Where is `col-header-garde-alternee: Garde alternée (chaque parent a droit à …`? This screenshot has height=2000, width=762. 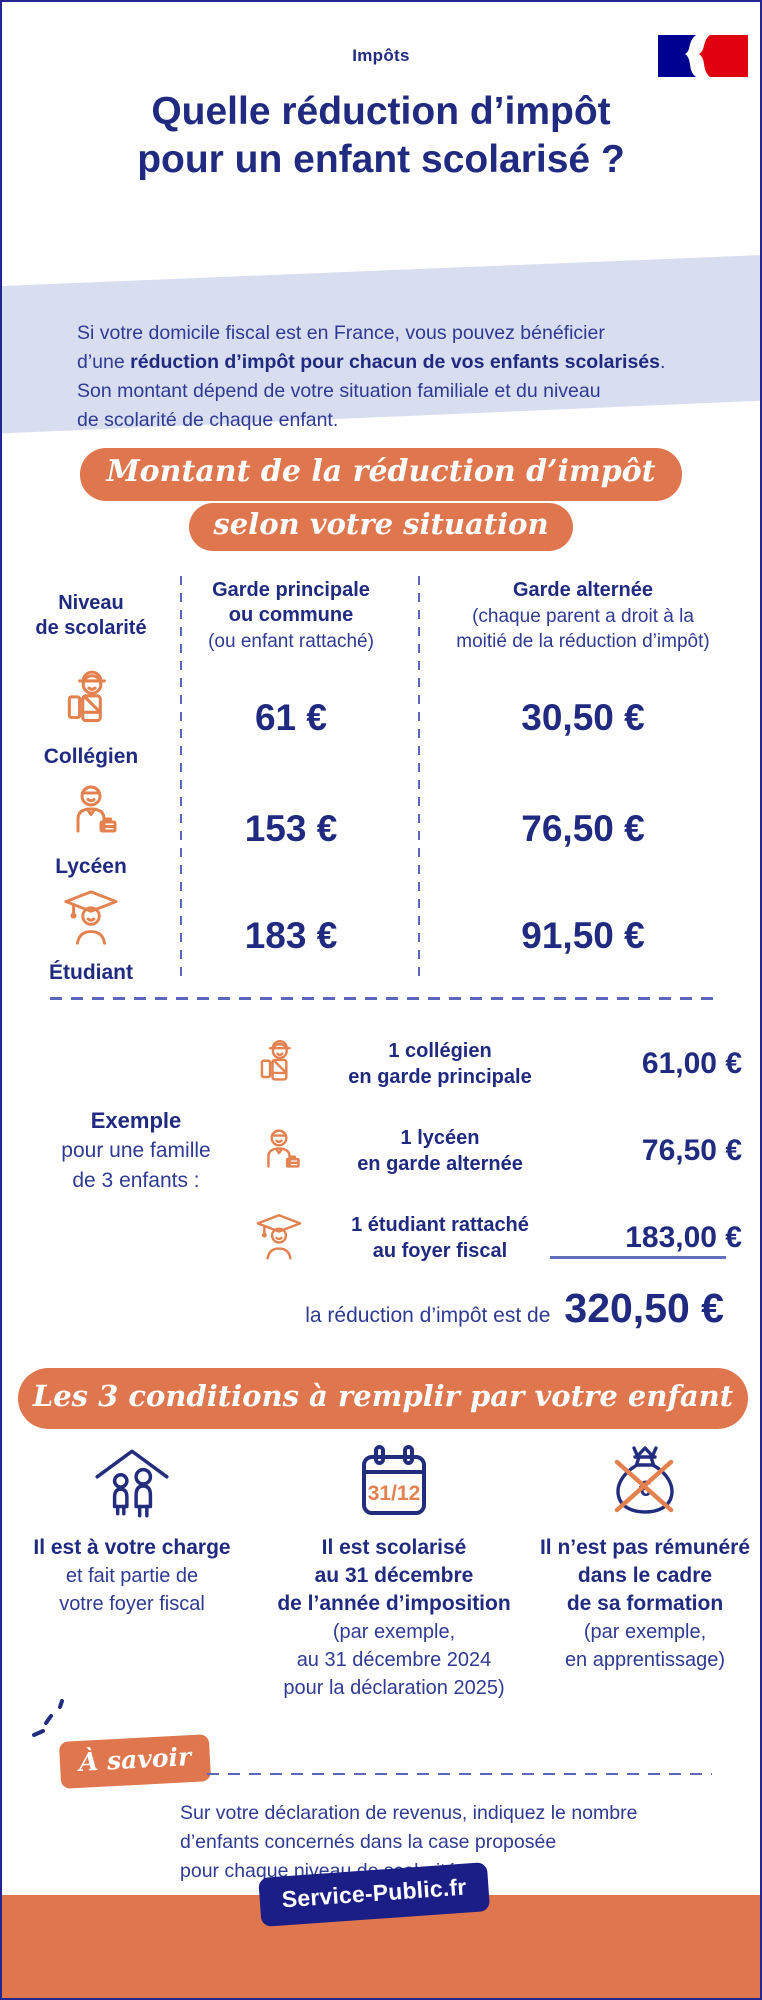
col-header-garde-alternee: Garde alternée (chaque parent a droit à … is located at coordinates (583, 615).